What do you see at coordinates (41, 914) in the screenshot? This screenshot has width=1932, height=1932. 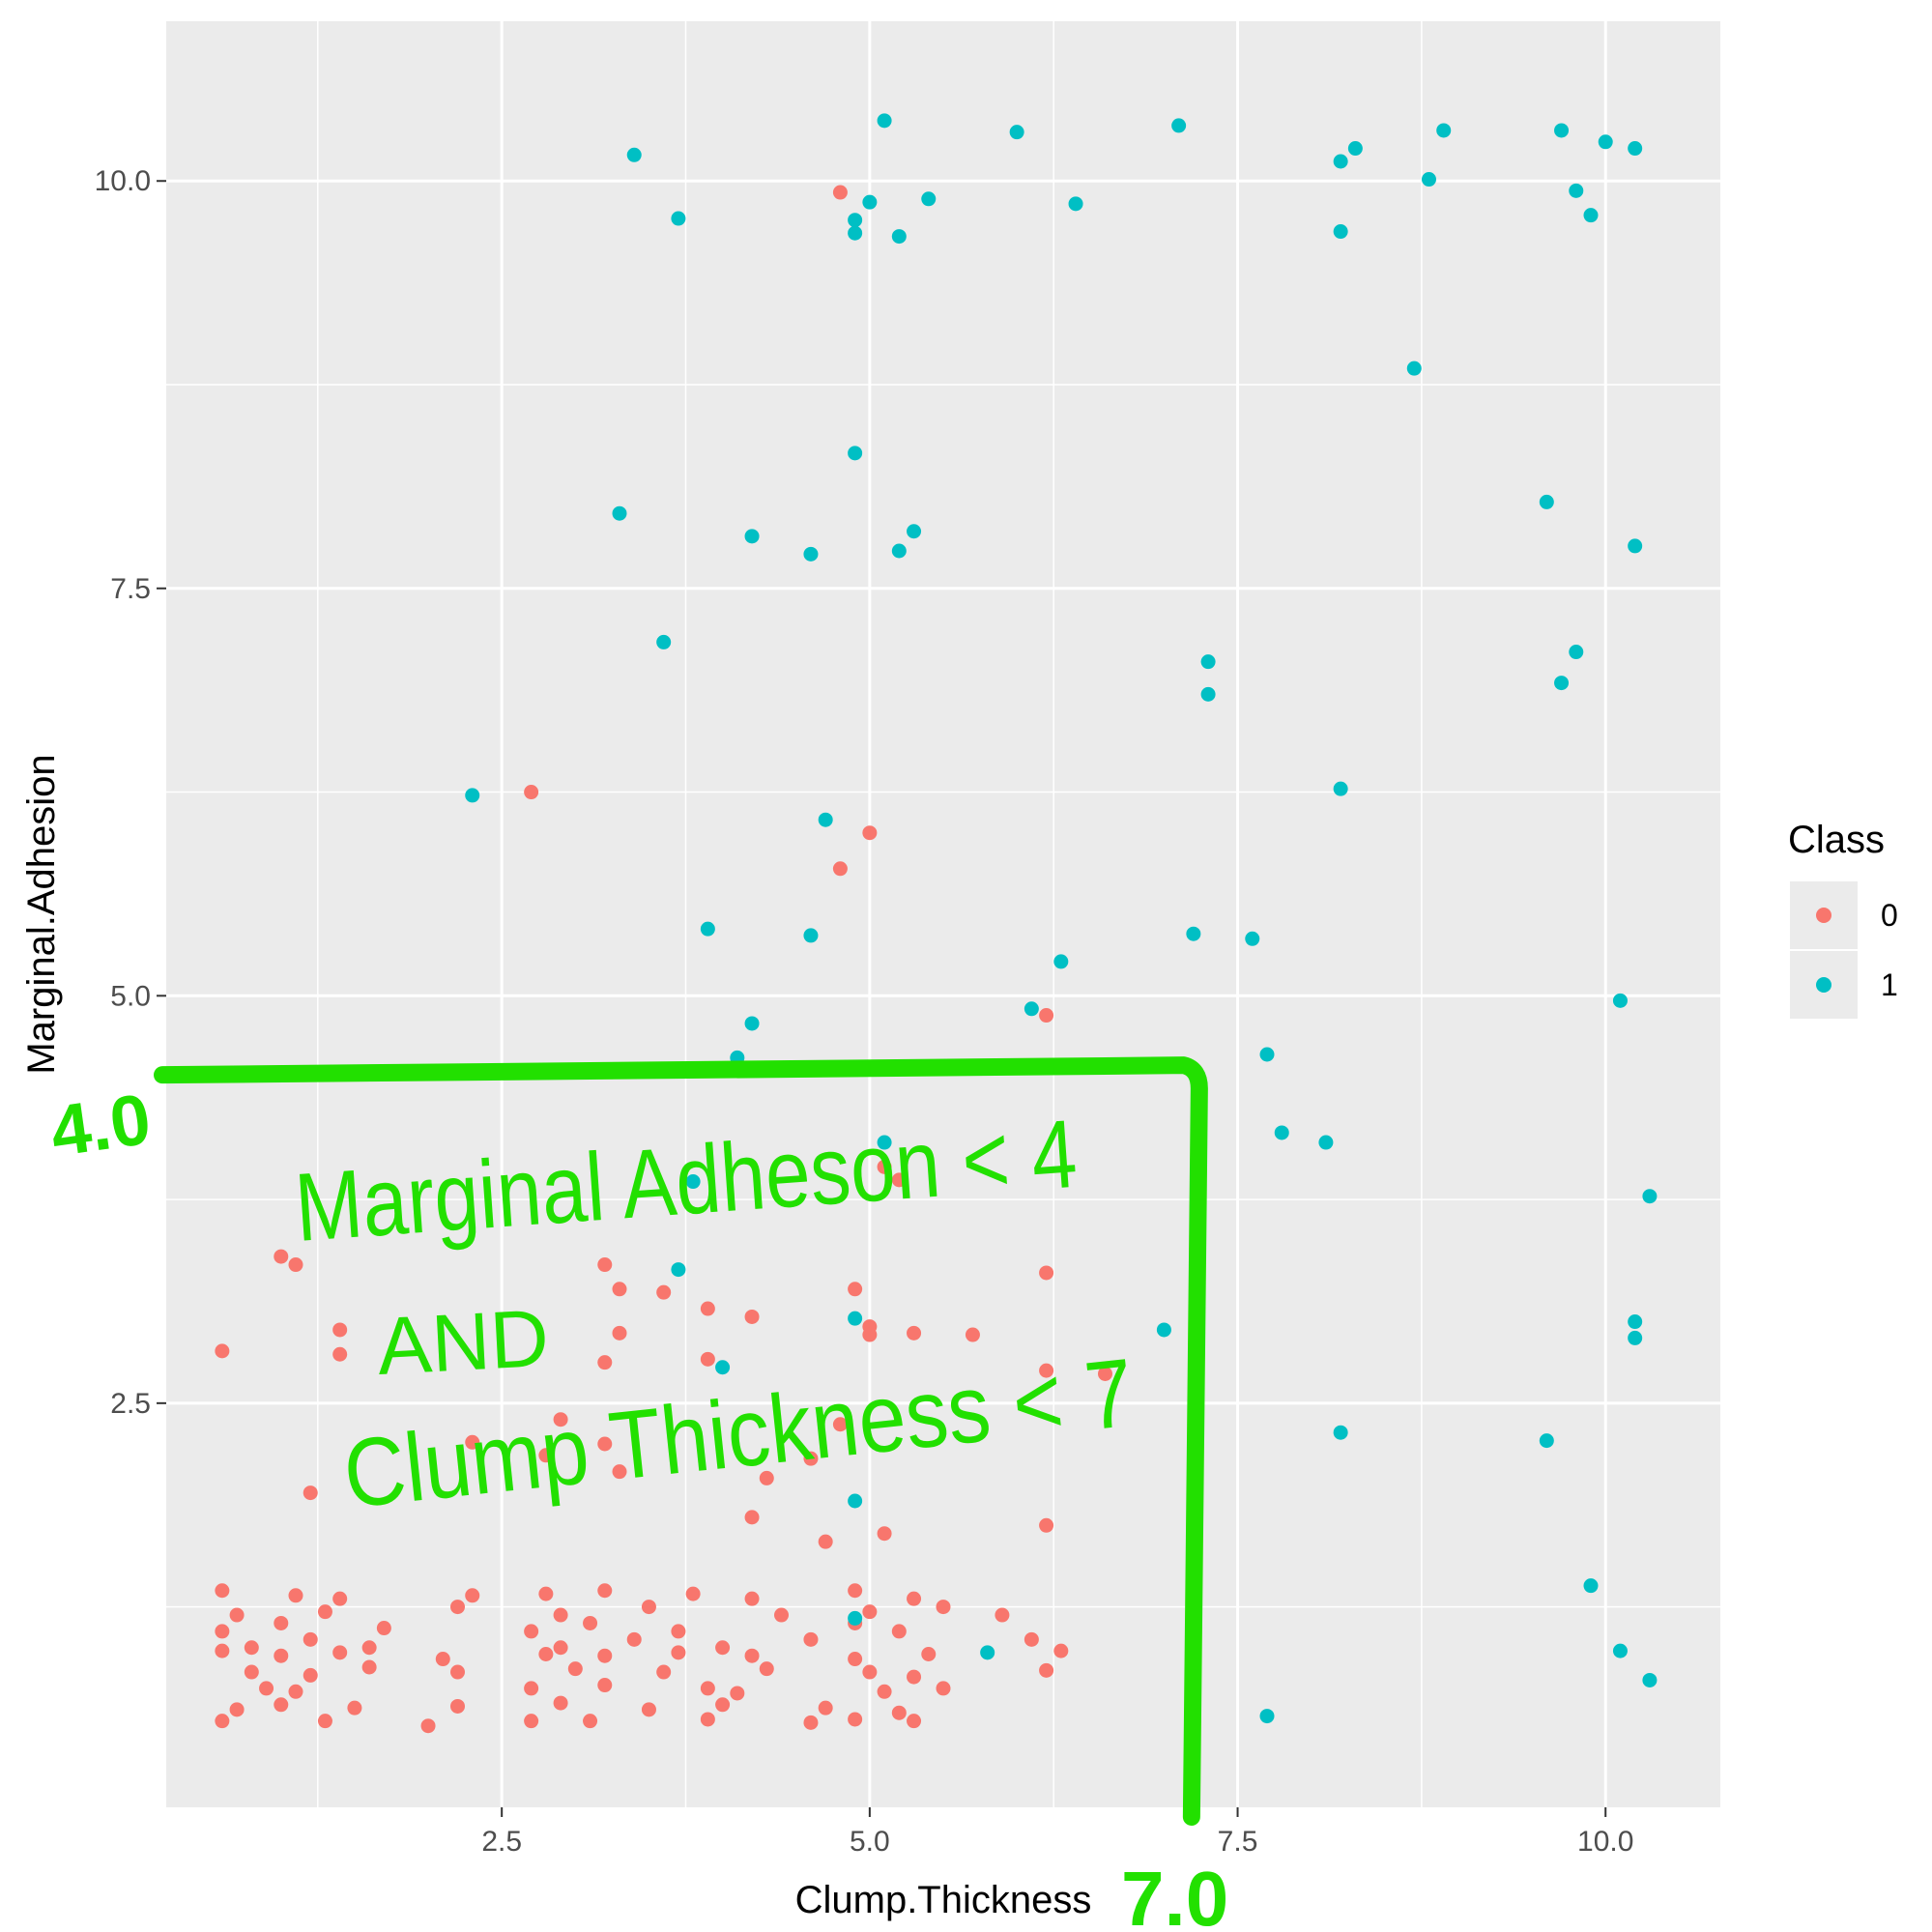 I see `y-axis-title: Marginal.Adhesion` at bounding box center [41, 914].